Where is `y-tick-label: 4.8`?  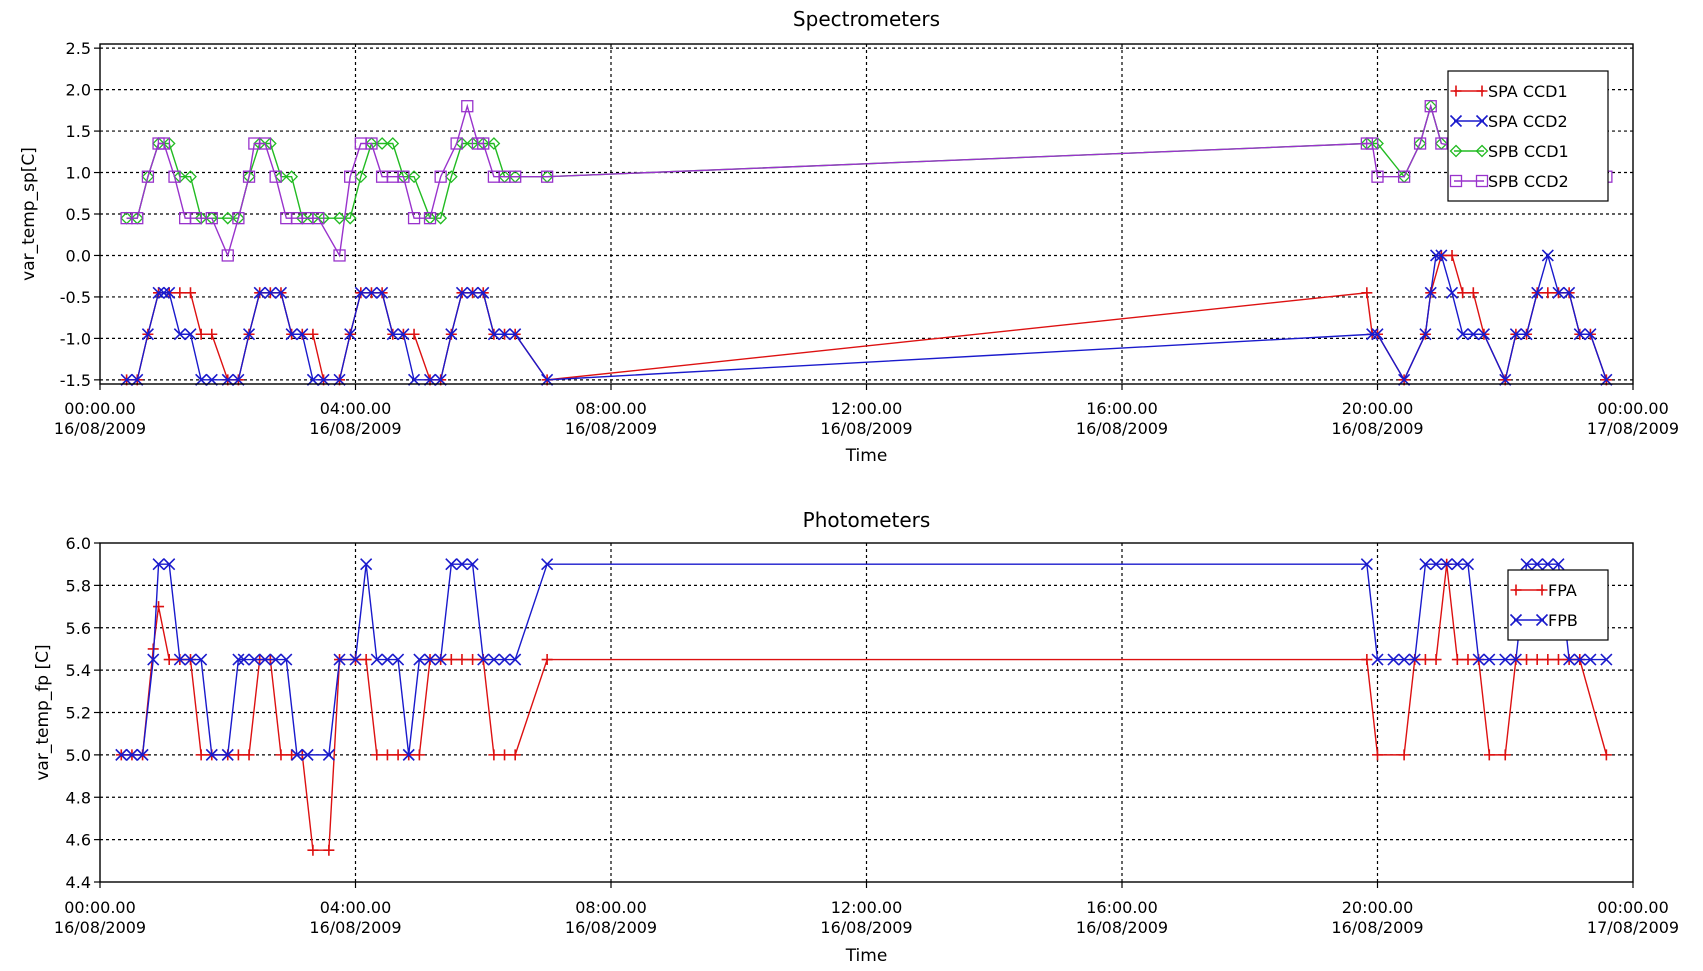 y-tick-label: 4.8 is located at coordinates (78, 797).